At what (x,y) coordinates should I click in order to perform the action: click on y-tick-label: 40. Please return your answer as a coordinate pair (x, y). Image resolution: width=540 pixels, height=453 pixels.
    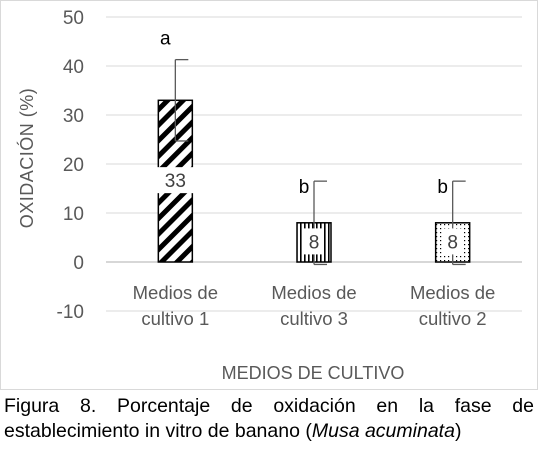
    Looking at the image, I should click on (73, 67).